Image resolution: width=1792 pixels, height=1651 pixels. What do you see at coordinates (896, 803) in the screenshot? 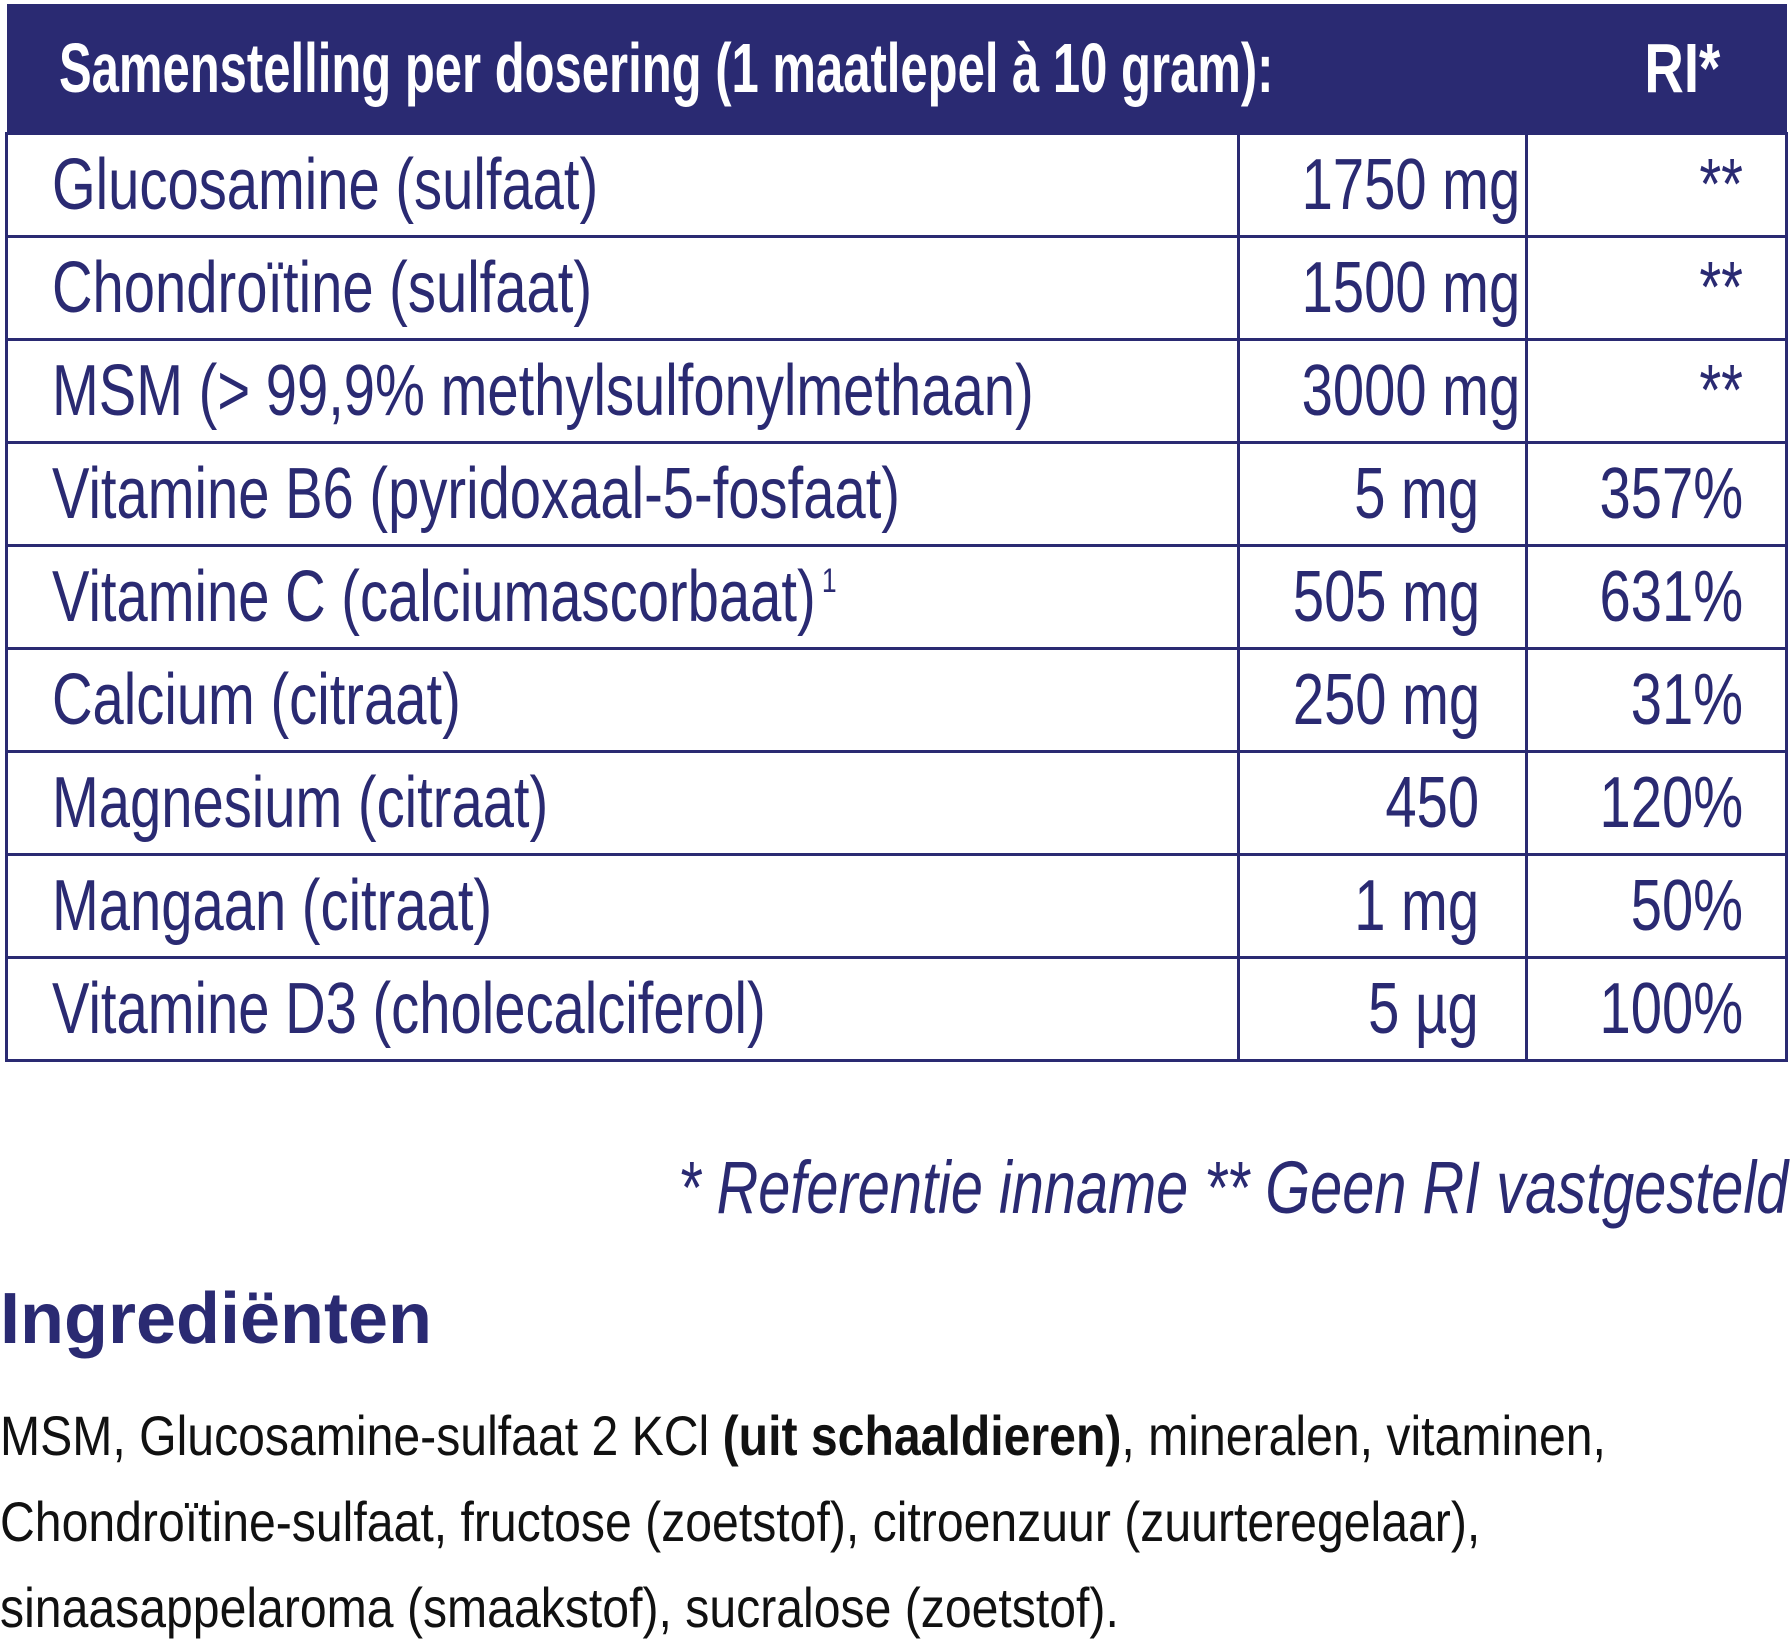
I see `table-row: Magnesium (citraat) 450 120%` at bounding box center [896, 803].